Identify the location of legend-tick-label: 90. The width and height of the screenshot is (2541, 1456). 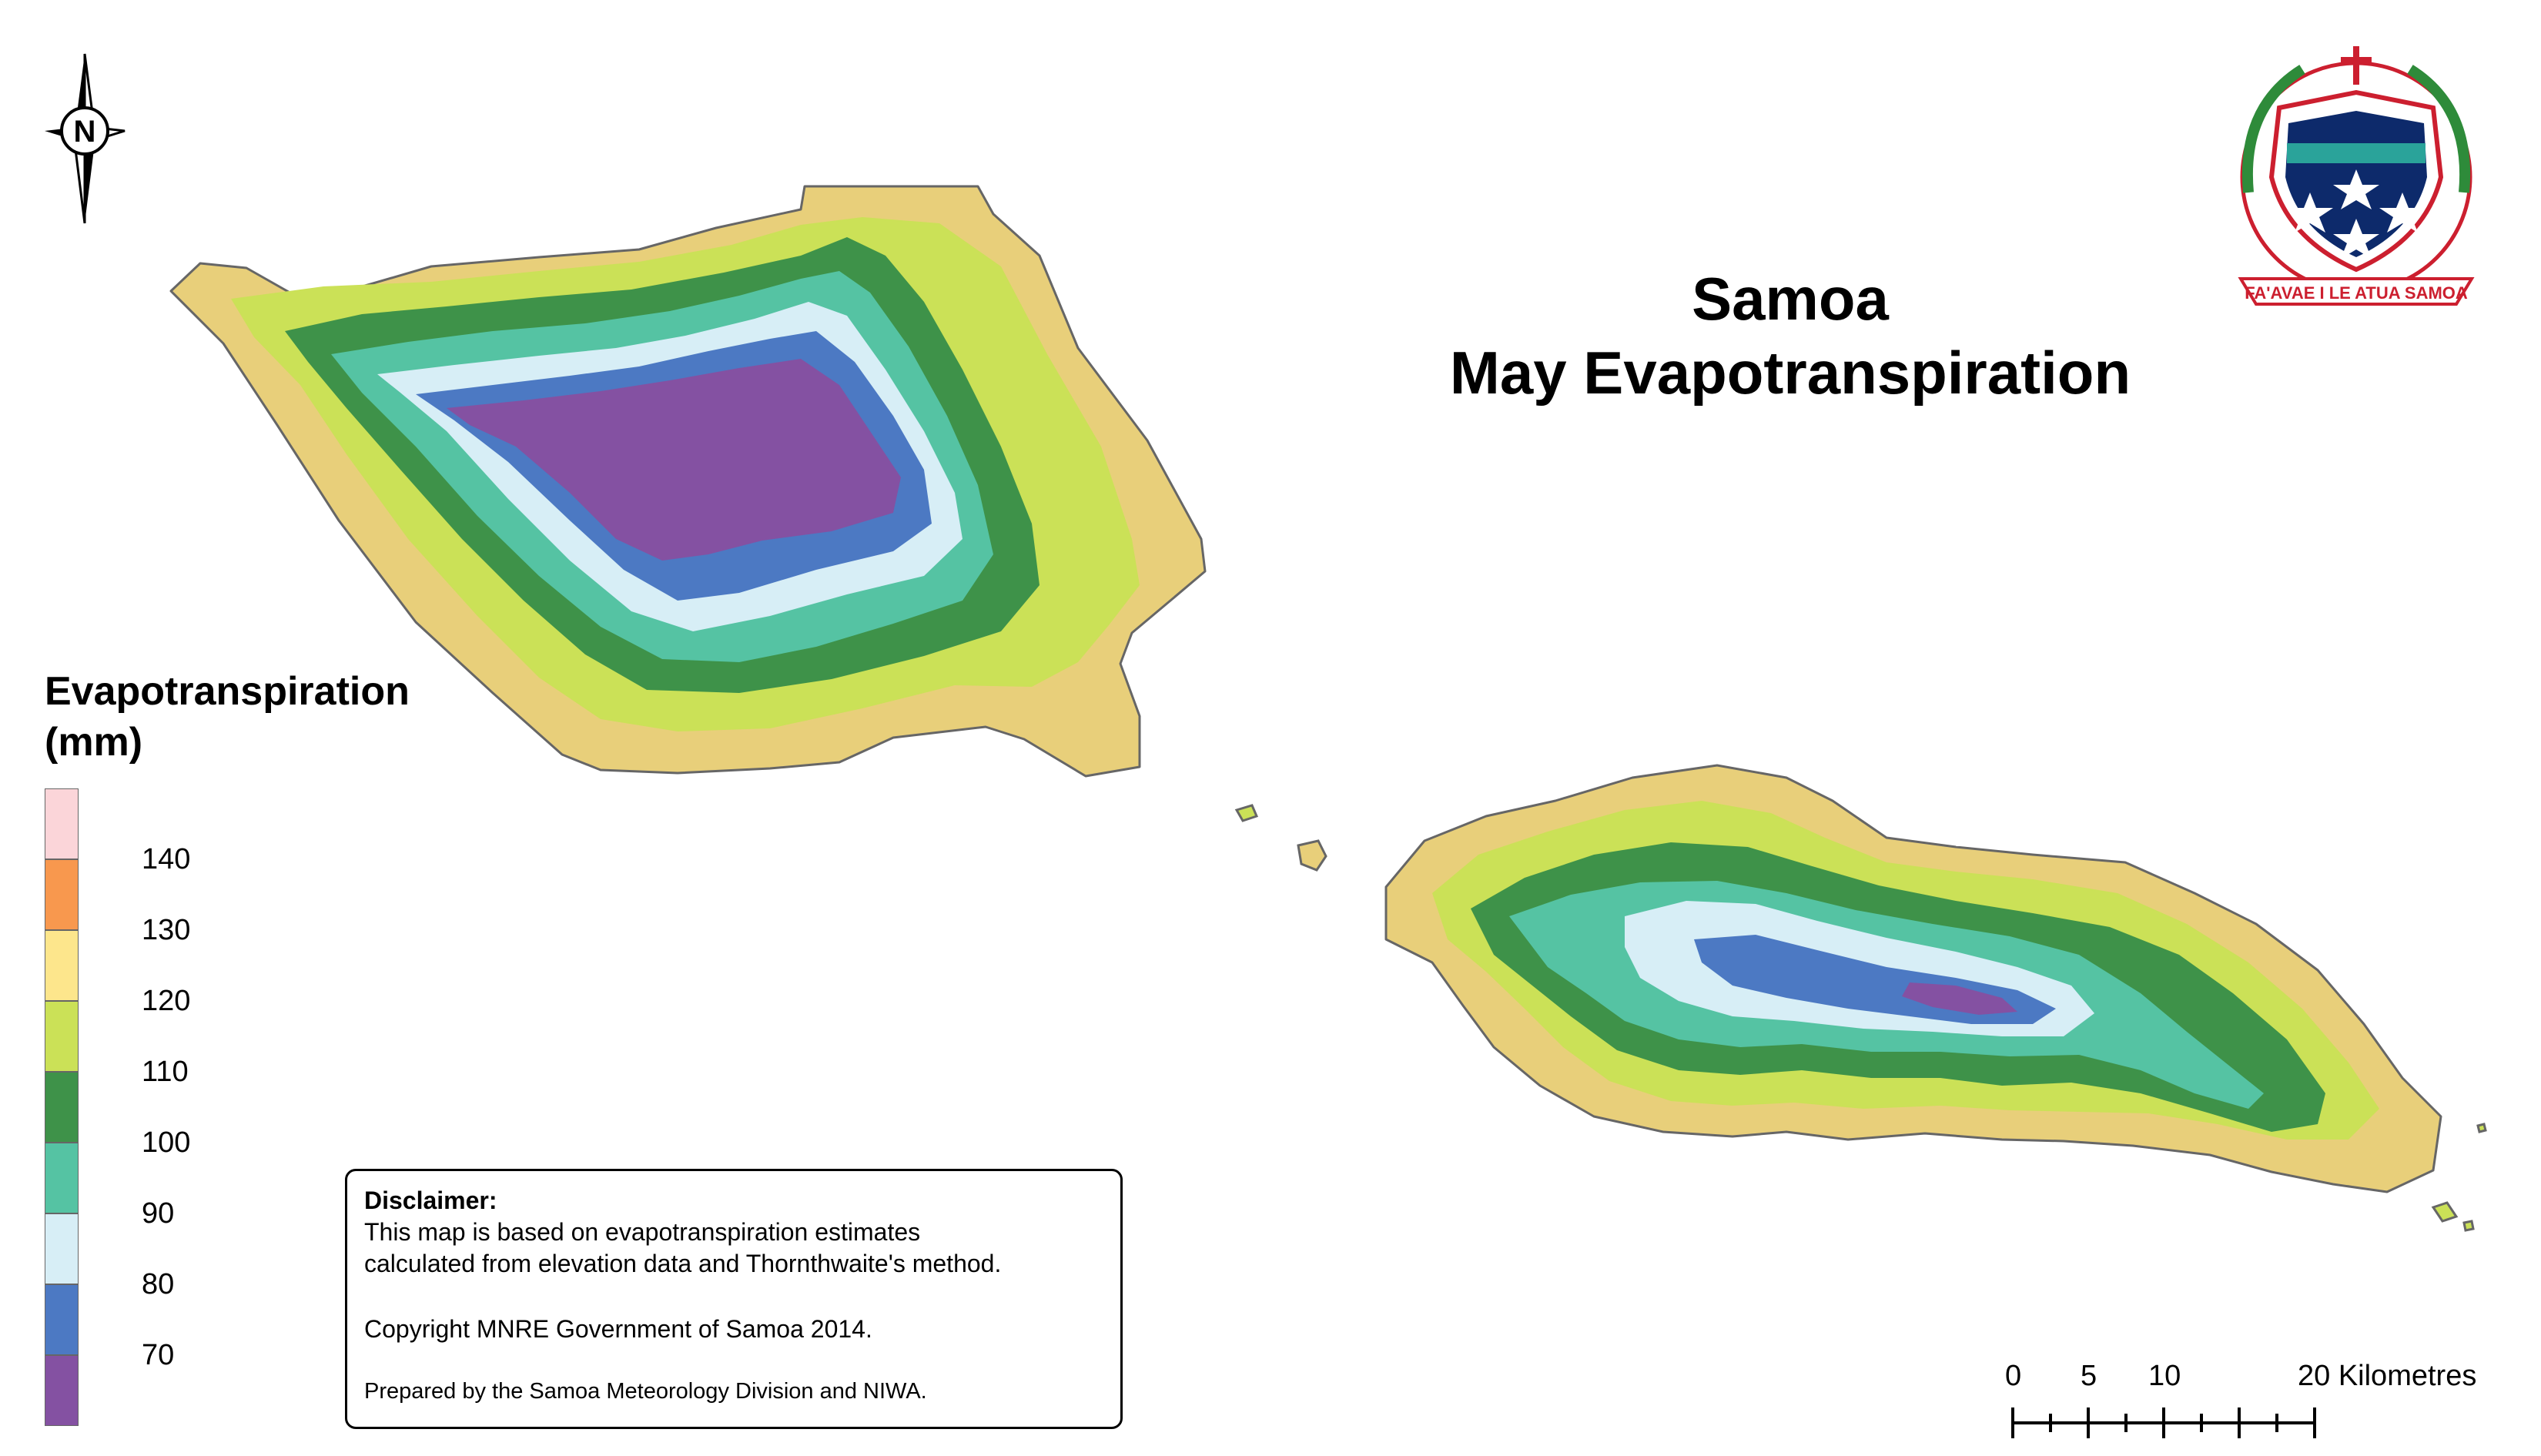
(158, 1213).